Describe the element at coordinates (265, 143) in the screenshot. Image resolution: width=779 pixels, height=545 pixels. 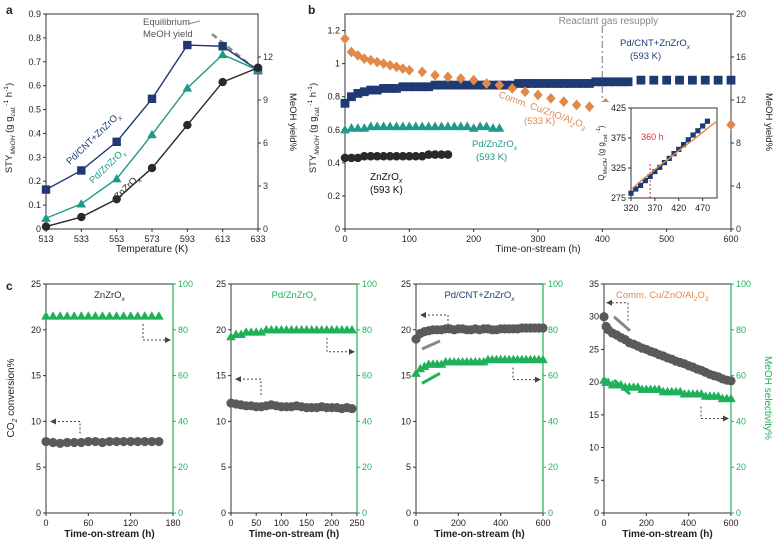
I see `y2-tick-label: 6` at that location.